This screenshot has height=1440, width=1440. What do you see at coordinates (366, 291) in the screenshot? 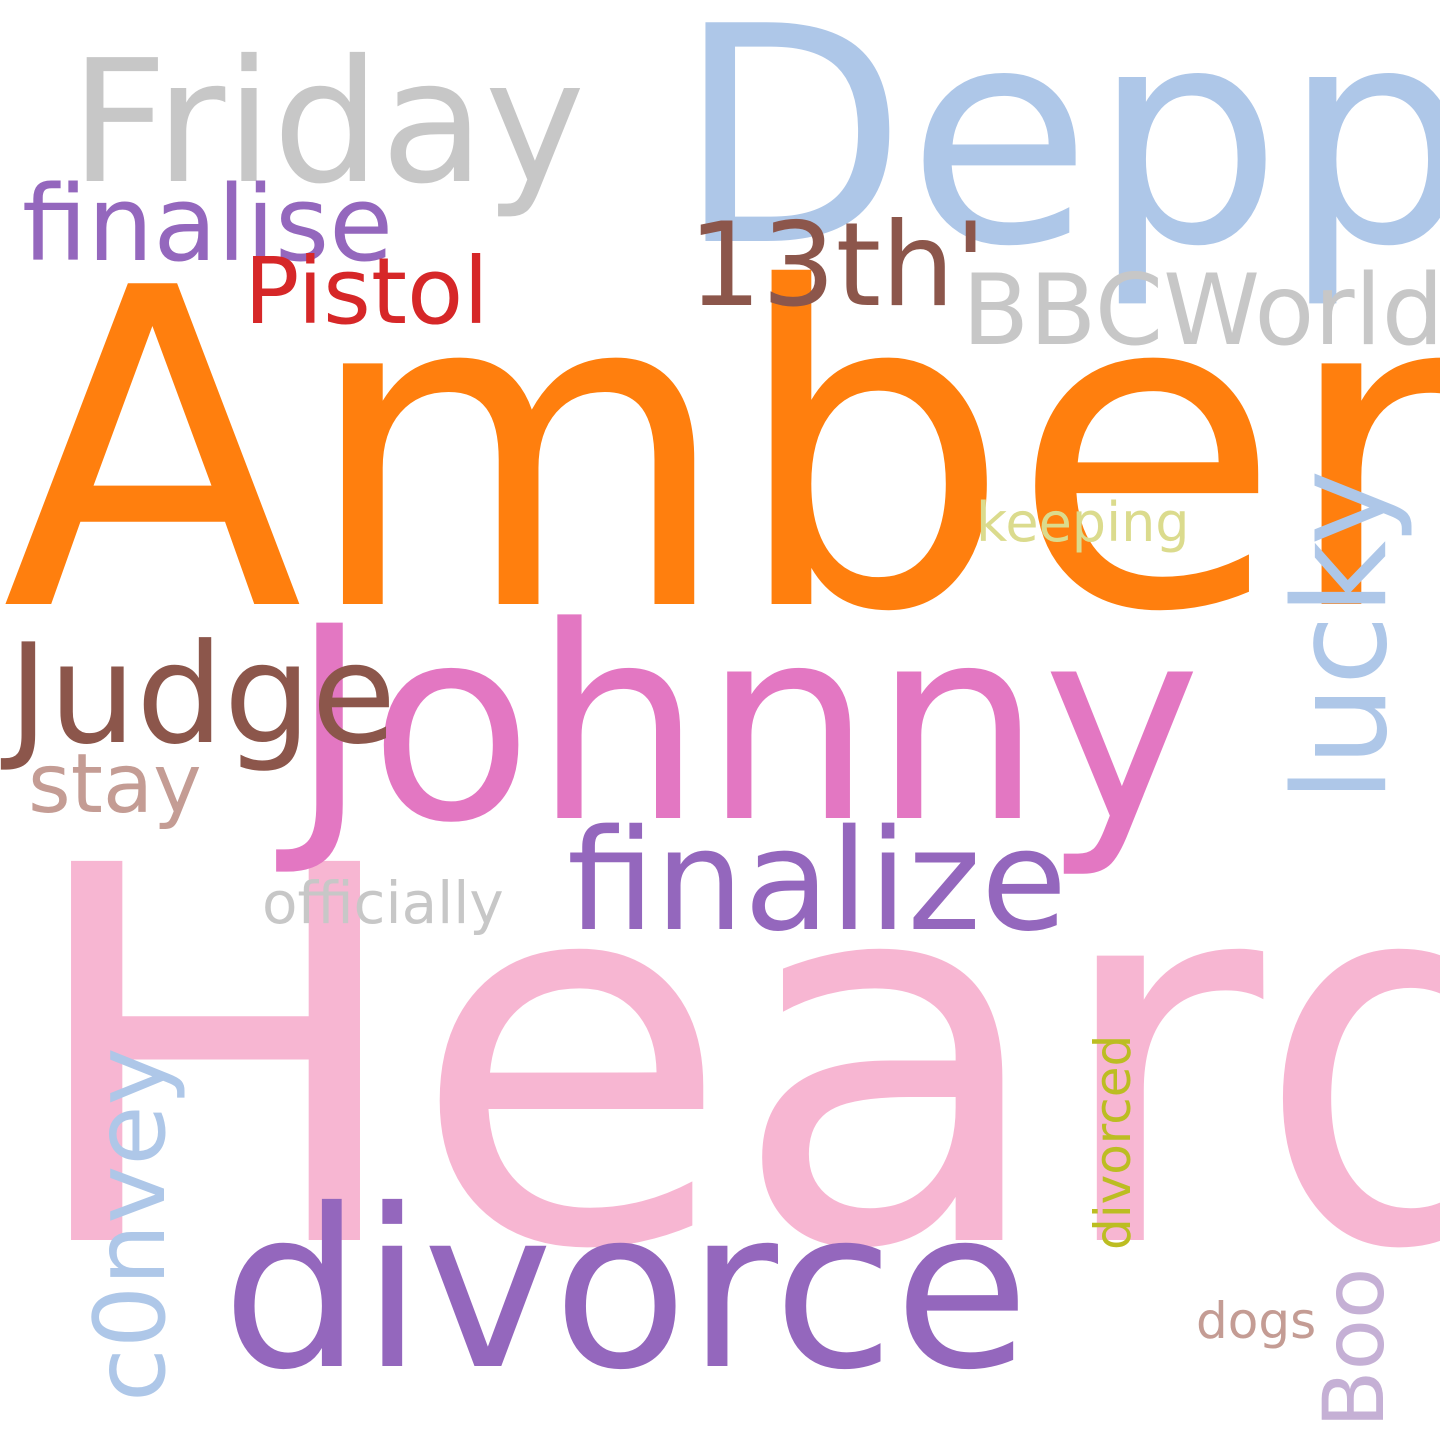
I see `word-pistol: Pistol` at bounding box center [366, 291].